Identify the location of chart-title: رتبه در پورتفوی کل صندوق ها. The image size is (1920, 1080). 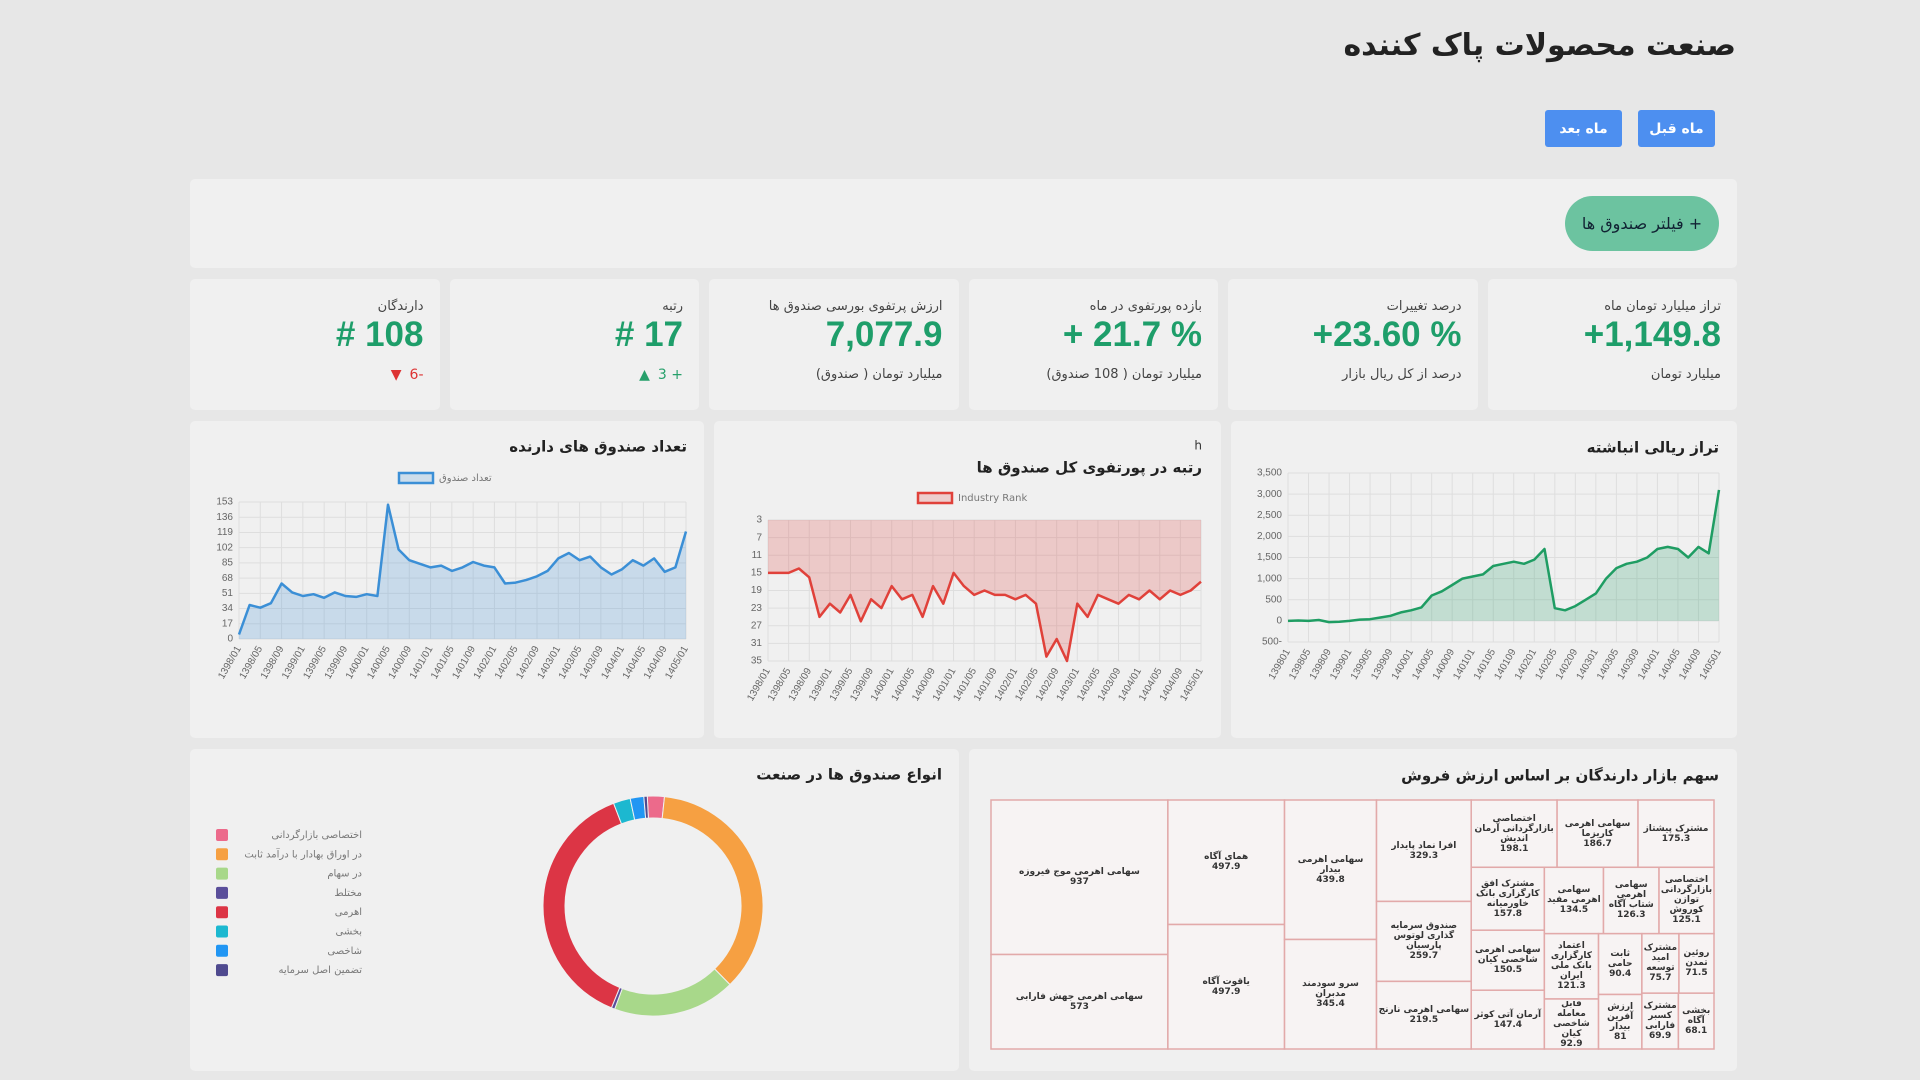
(1089, 468).